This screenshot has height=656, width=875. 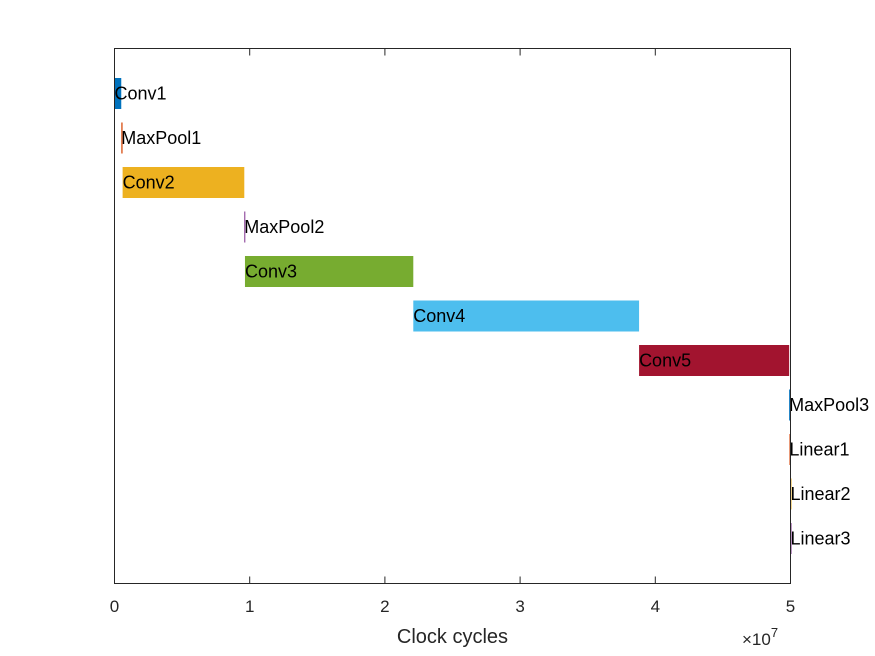 I want to click on x-tick-label: 4, so click(x=655, y=606).